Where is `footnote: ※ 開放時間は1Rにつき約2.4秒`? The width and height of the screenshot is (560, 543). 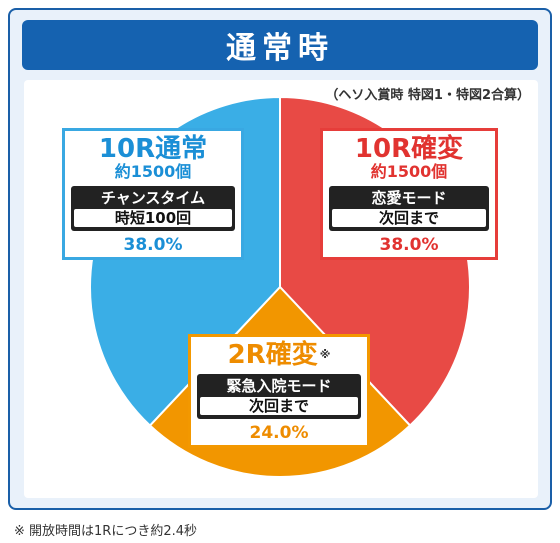 footnote: ※ 開放時間は1Rにつき約2.4秒 is located at coordinates (106, 531).